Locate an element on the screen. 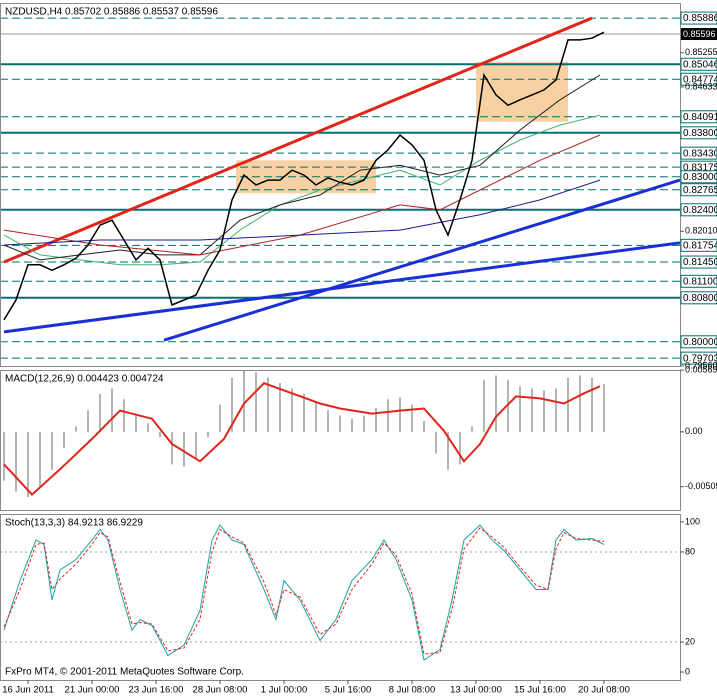  bid-label: 0.85596 is located at coordinates (699, 34).